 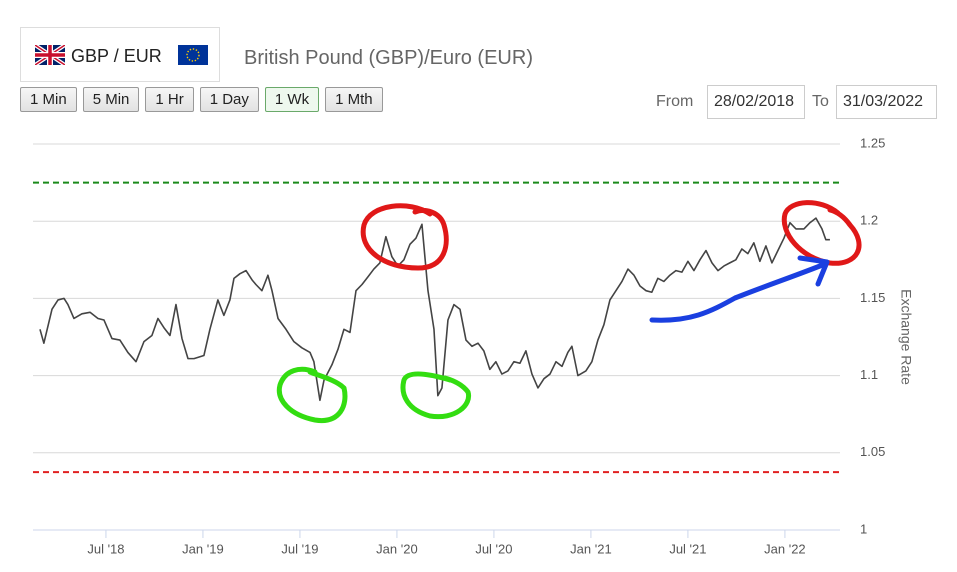 What do you see at coordinates (203, 548) in the screenshot?
I see `x-tick-label: Jan '19` at bounding box center [203, 548].